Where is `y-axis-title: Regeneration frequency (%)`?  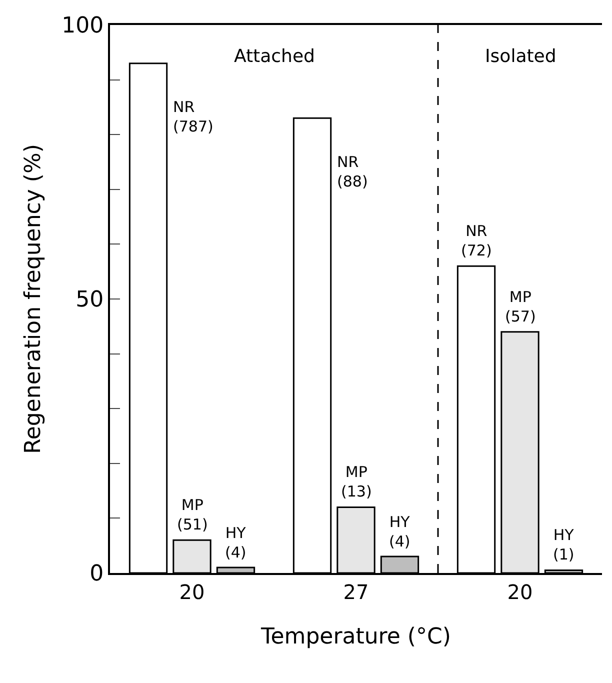
y-axis-title: Regeneration frequency (%) is located at coordinates (33, 299).